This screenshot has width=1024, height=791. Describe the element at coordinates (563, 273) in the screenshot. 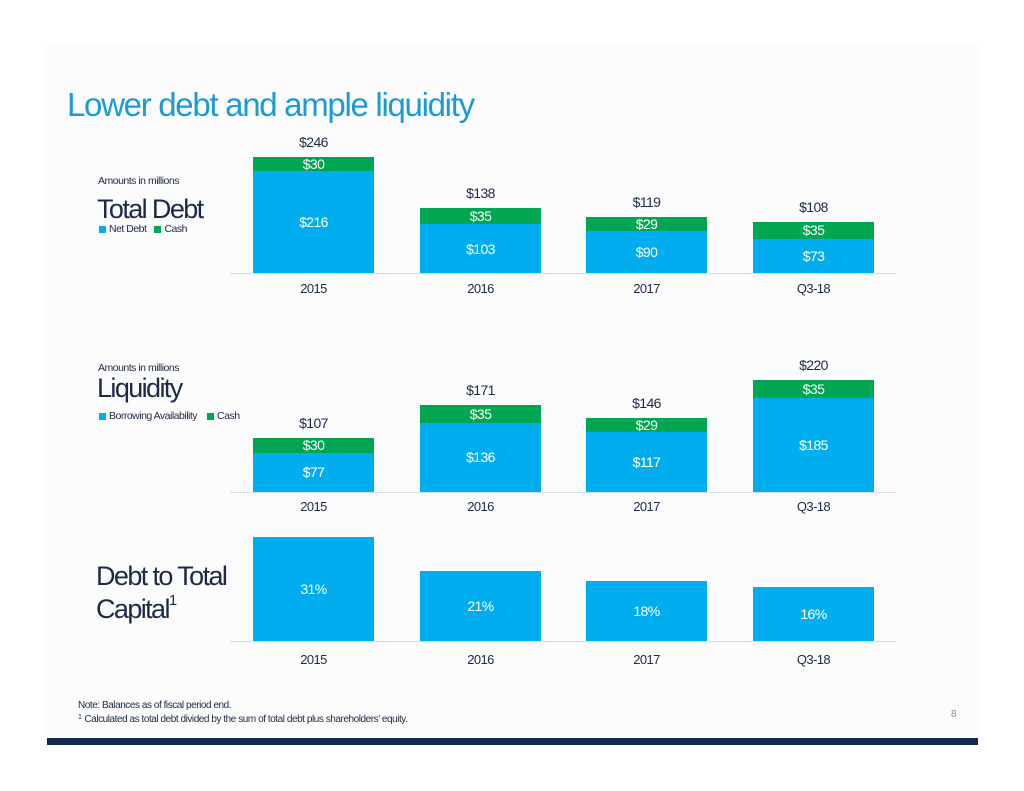

I see `total-debt-baseline` at that location.